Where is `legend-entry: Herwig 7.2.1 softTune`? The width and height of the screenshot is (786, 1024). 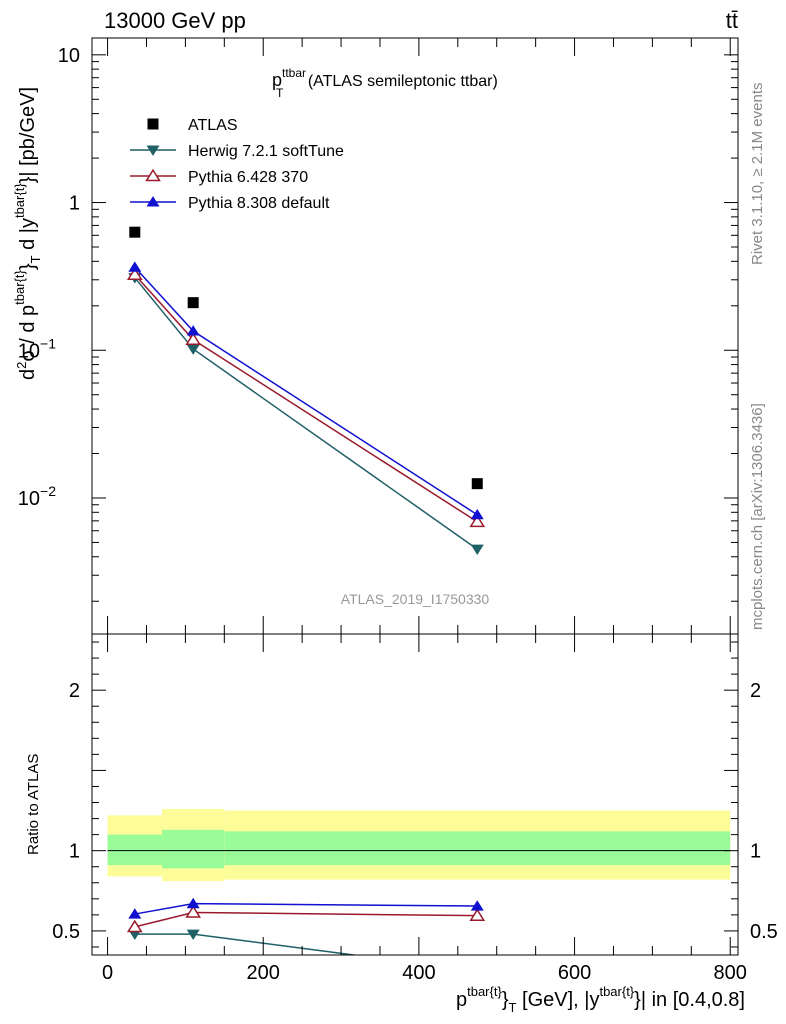 legend-entry: Herwig 7.2.1 softTune is located at coordinates (237, 151).